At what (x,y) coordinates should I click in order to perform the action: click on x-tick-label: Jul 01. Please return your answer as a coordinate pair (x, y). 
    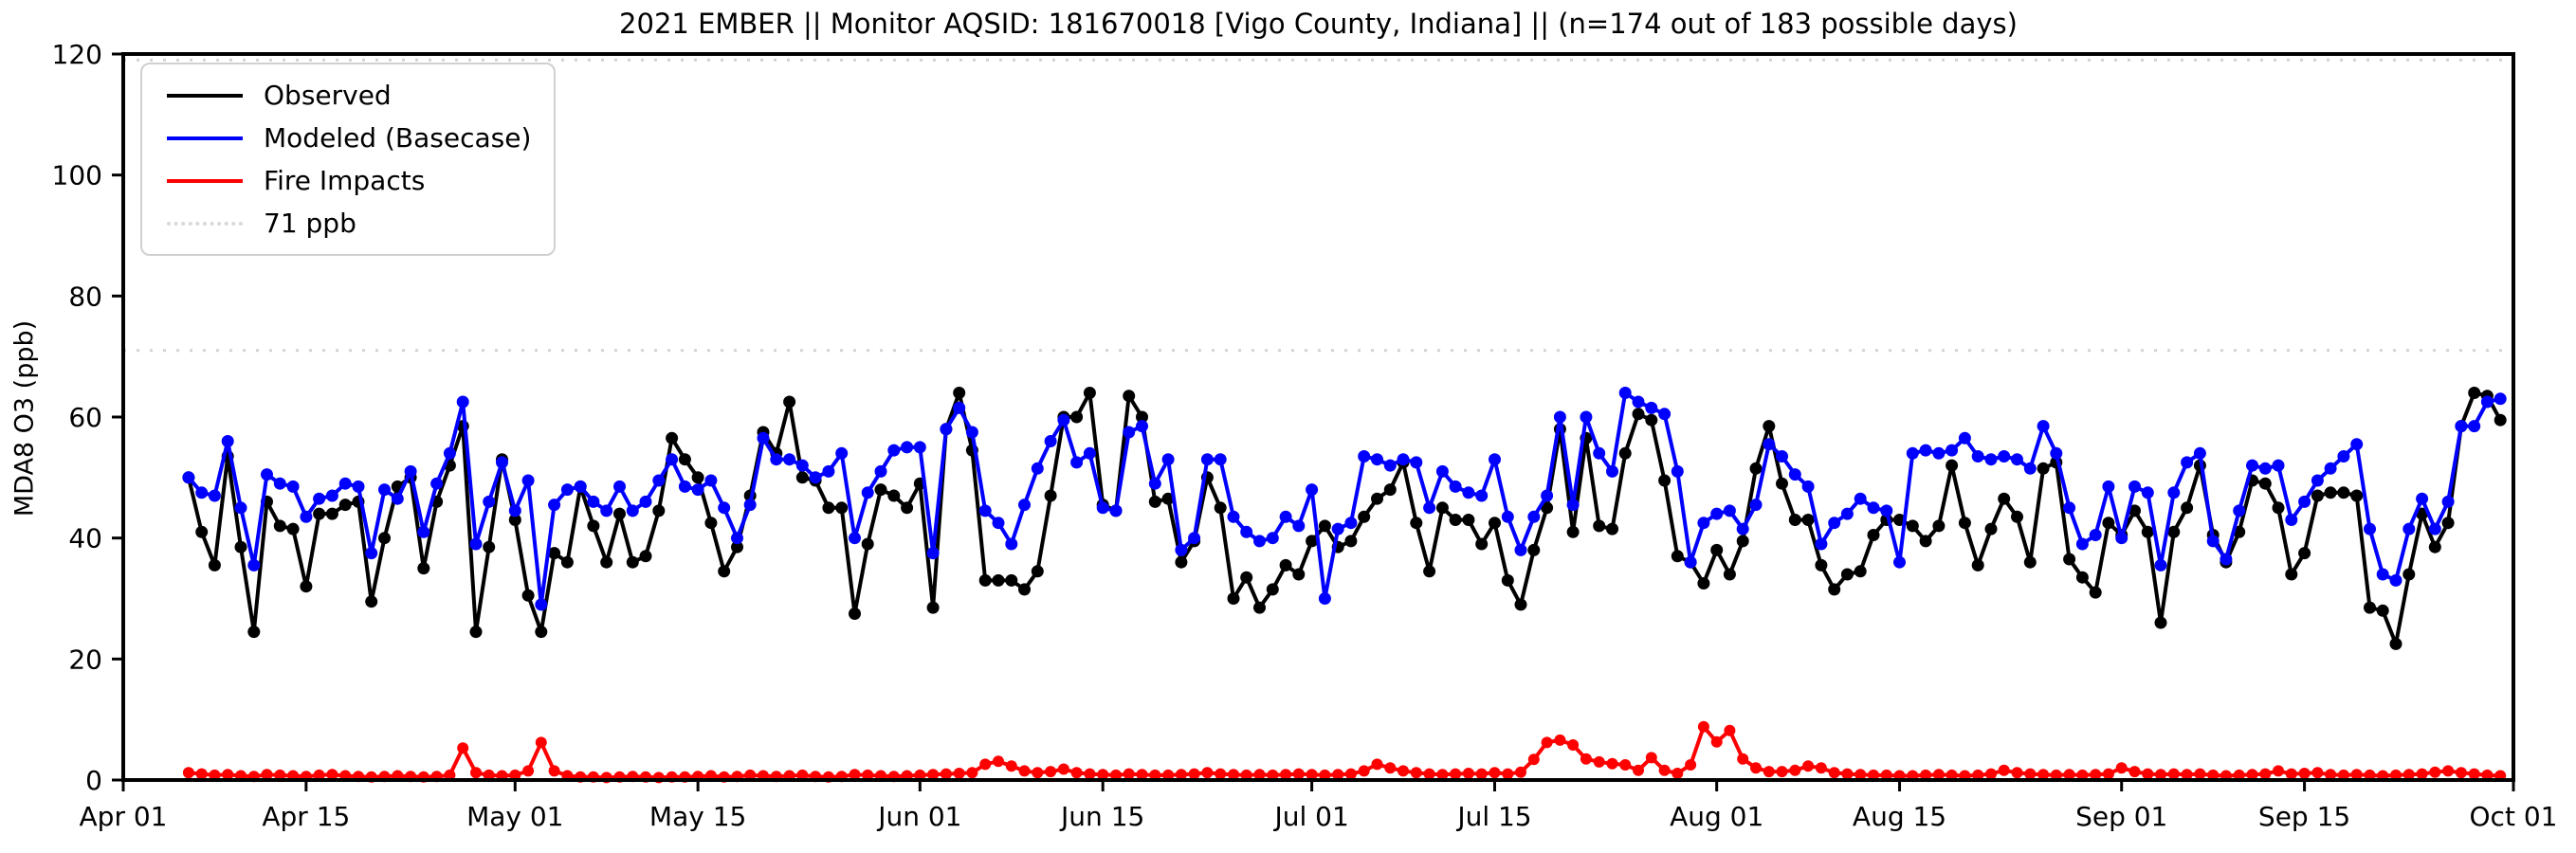
    Looking at the image, I should click on (1310, 816).